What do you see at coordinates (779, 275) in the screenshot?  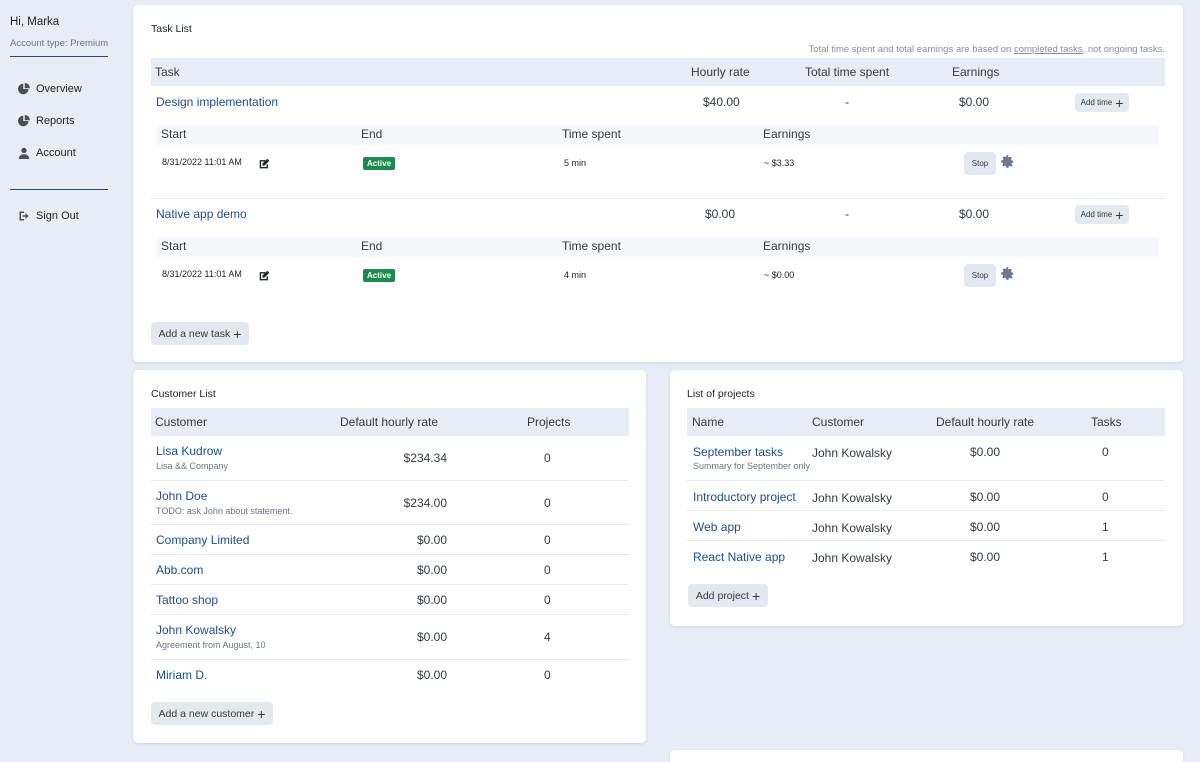 I see `entry-earnings: ~ $0.00` at bounding box center [779, 275].